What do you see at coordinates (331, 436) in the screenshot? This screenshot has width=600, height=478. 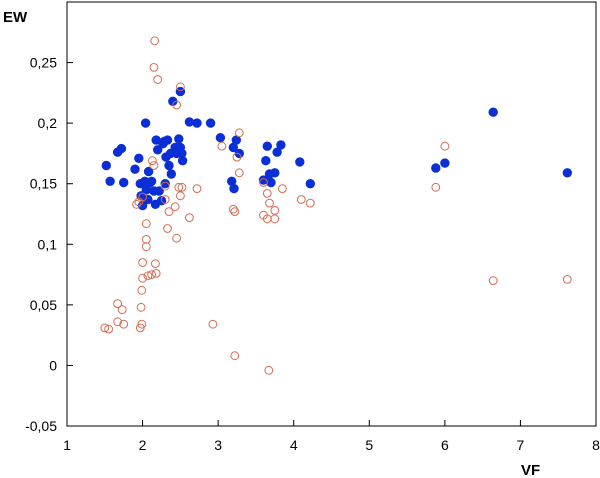 I see `x-axis-ticks: 1 2 3 4 5 6 7 8` at bounding box center [331, 436].